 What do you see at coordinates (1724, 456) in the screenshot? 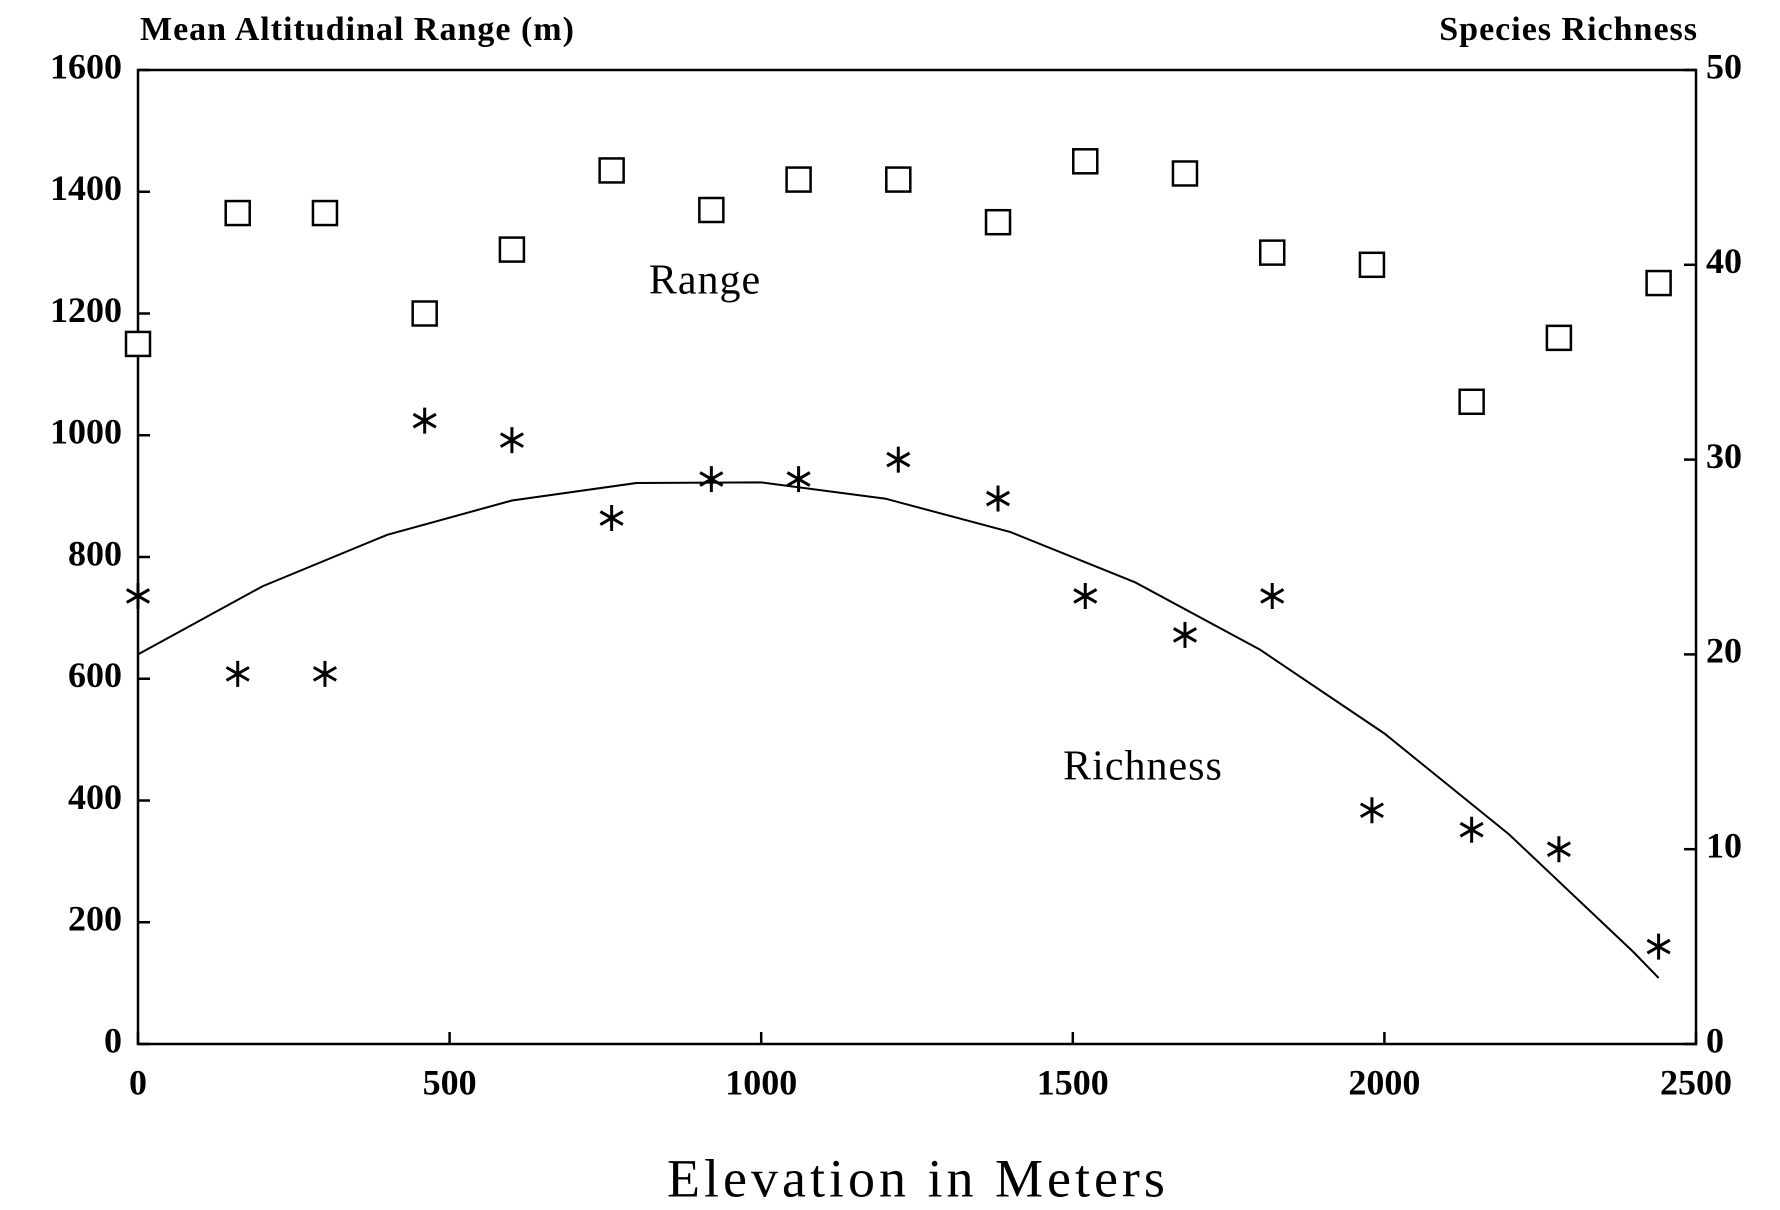
I see `y2-tick-label: 30` at bounding box center [1724, 456].